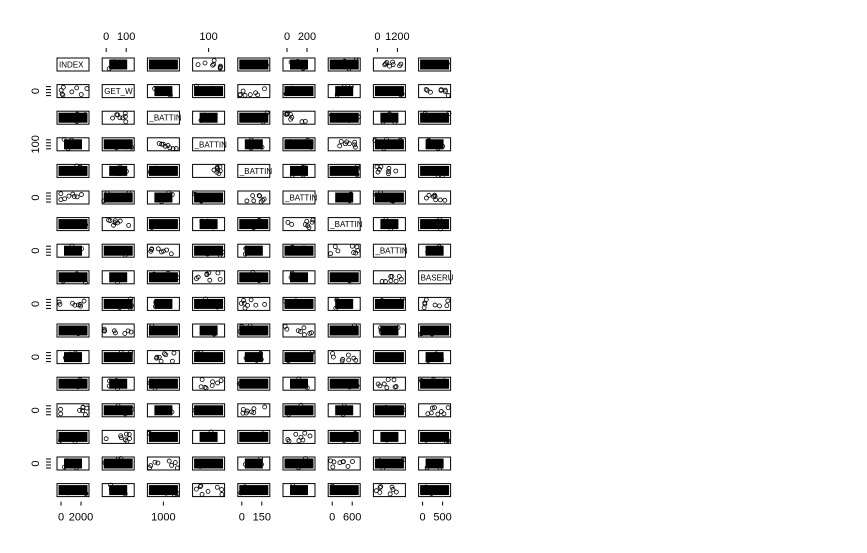 The height and width of the screenshot is (553, 867). Describe the element at coordinates (73, 277) in the screenshot. I see `panel-r8-c0` at that location.